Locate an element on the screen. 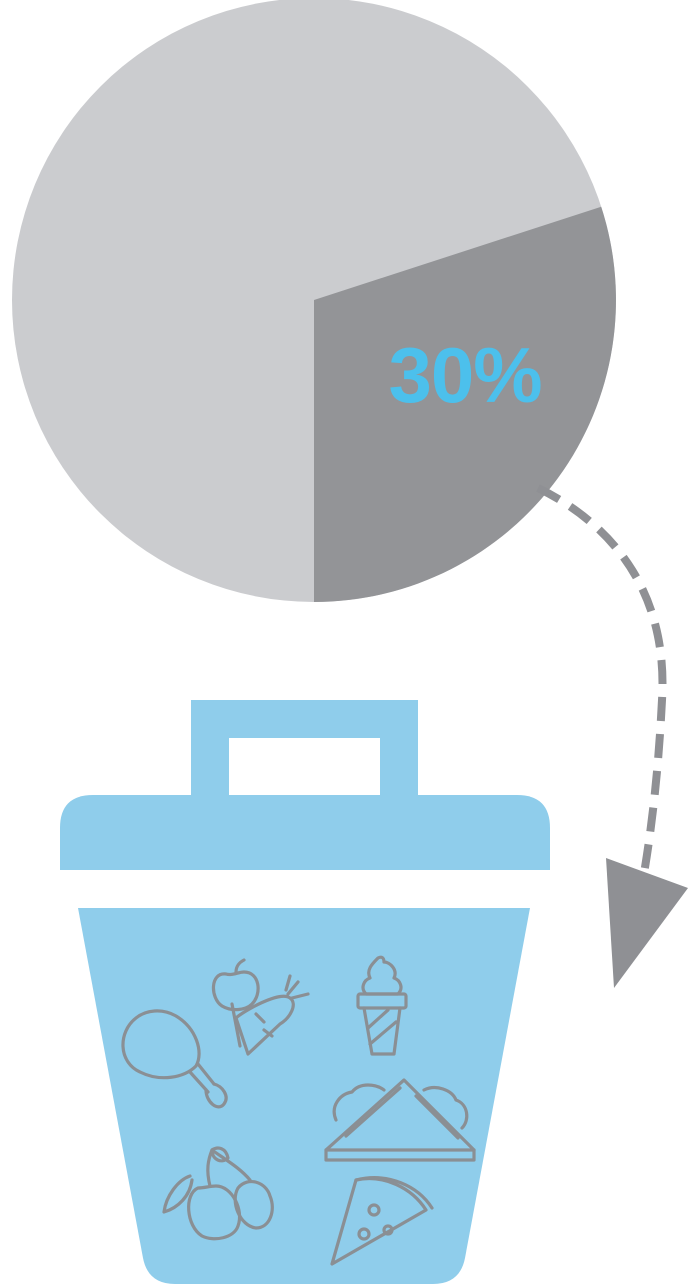 This screenshot has width=688, height=1286. bin-handle is located at coordinates (304, 750).